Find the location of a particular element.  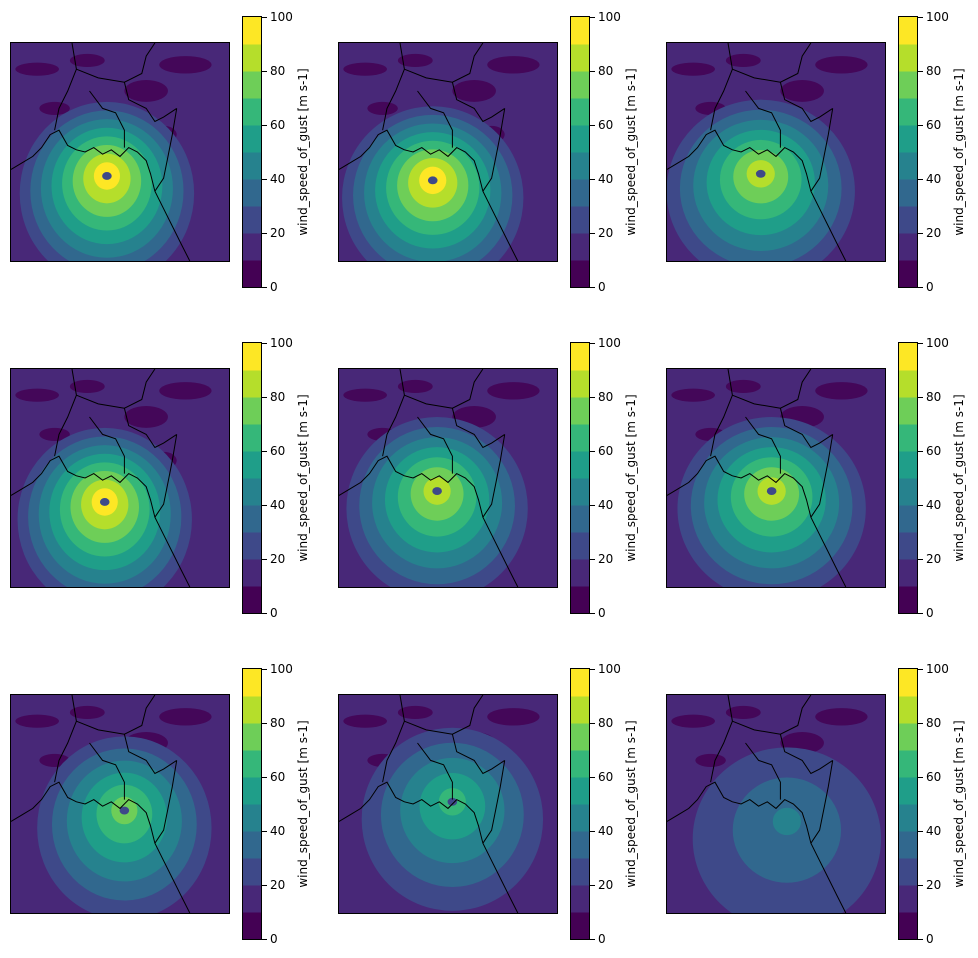

colorbar is located at coordinates (252, 478).